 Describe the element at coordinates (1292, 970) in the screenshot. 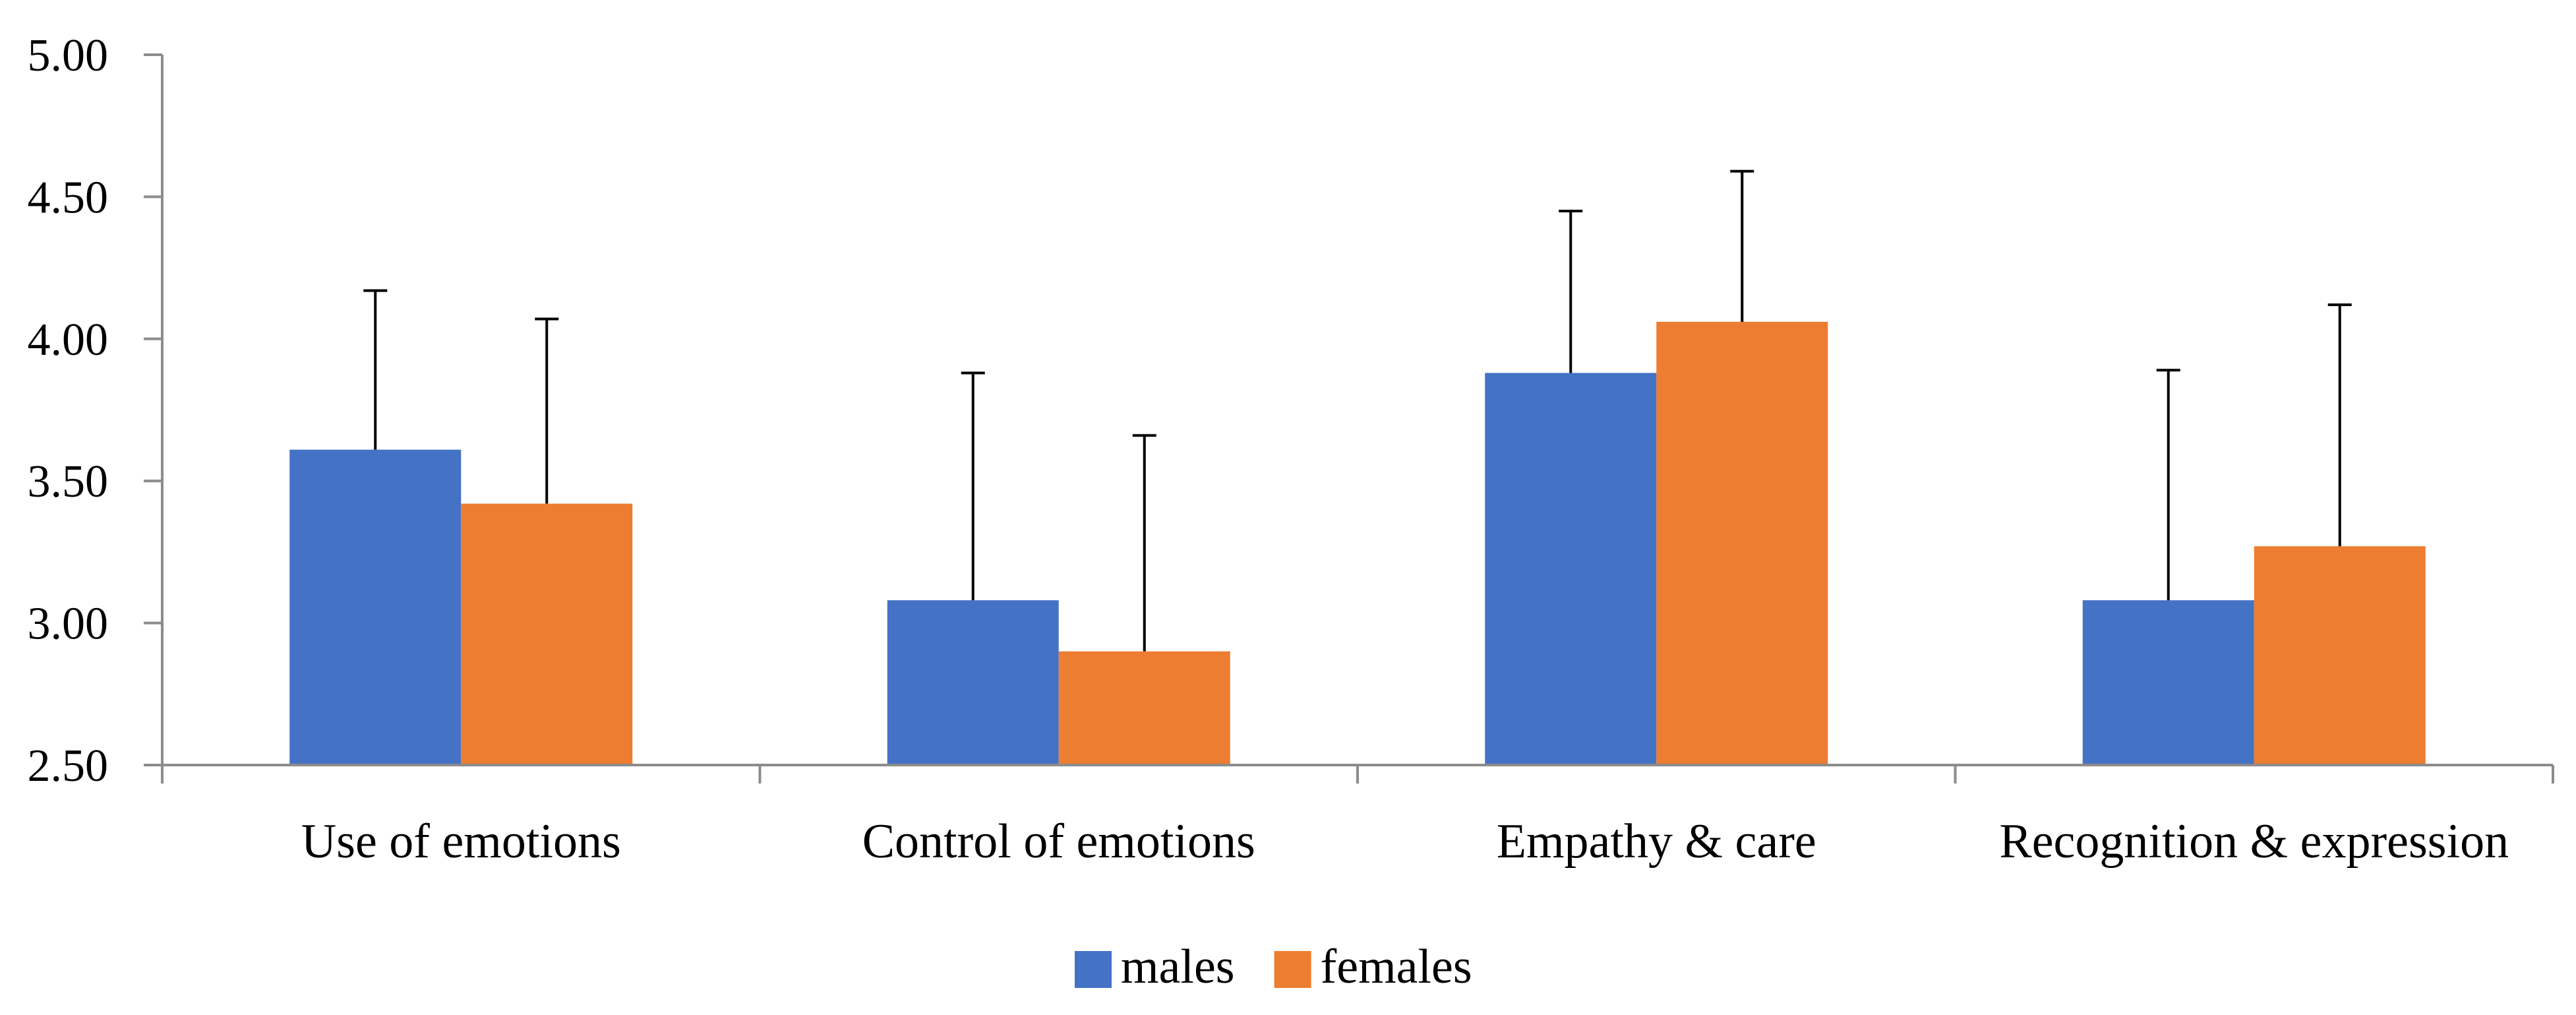

I see `legend-swatch-females` at that location.